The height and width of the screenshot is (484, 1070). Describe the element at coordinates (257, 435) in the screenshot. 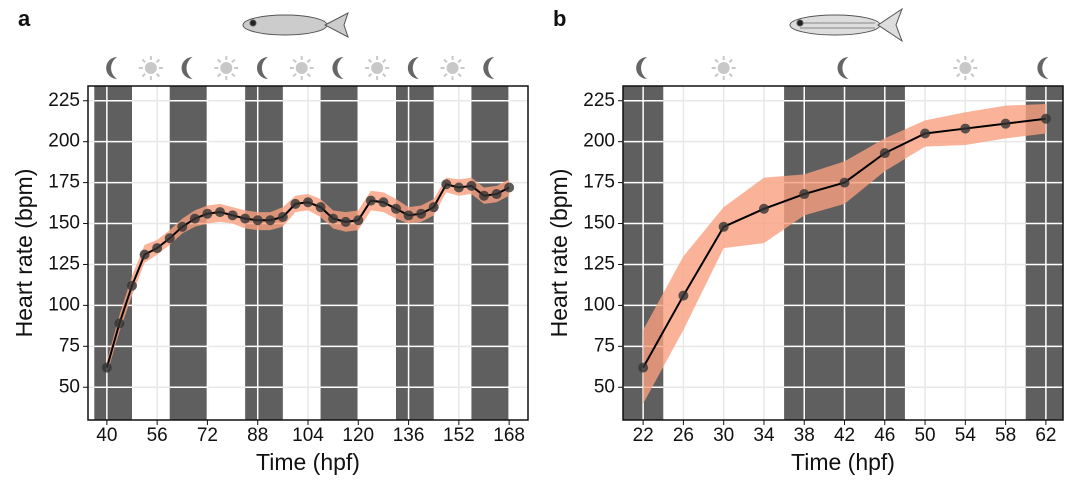

I see `x-tick-label: 88` at that location.